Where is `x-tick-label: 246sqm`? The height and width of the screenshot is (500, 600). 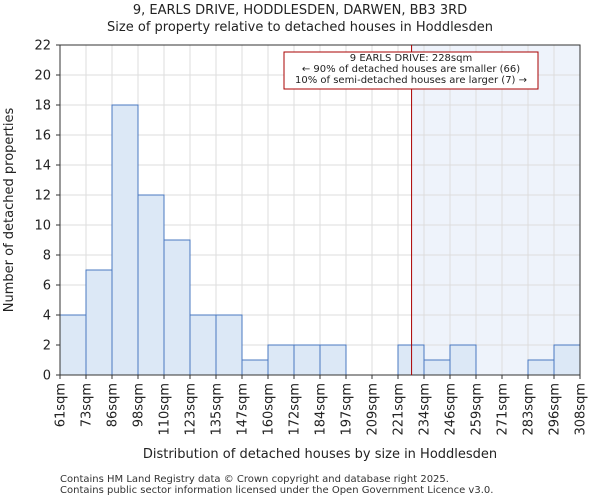
x-tick-label: 246sqm is located at coordinates (451, 409).